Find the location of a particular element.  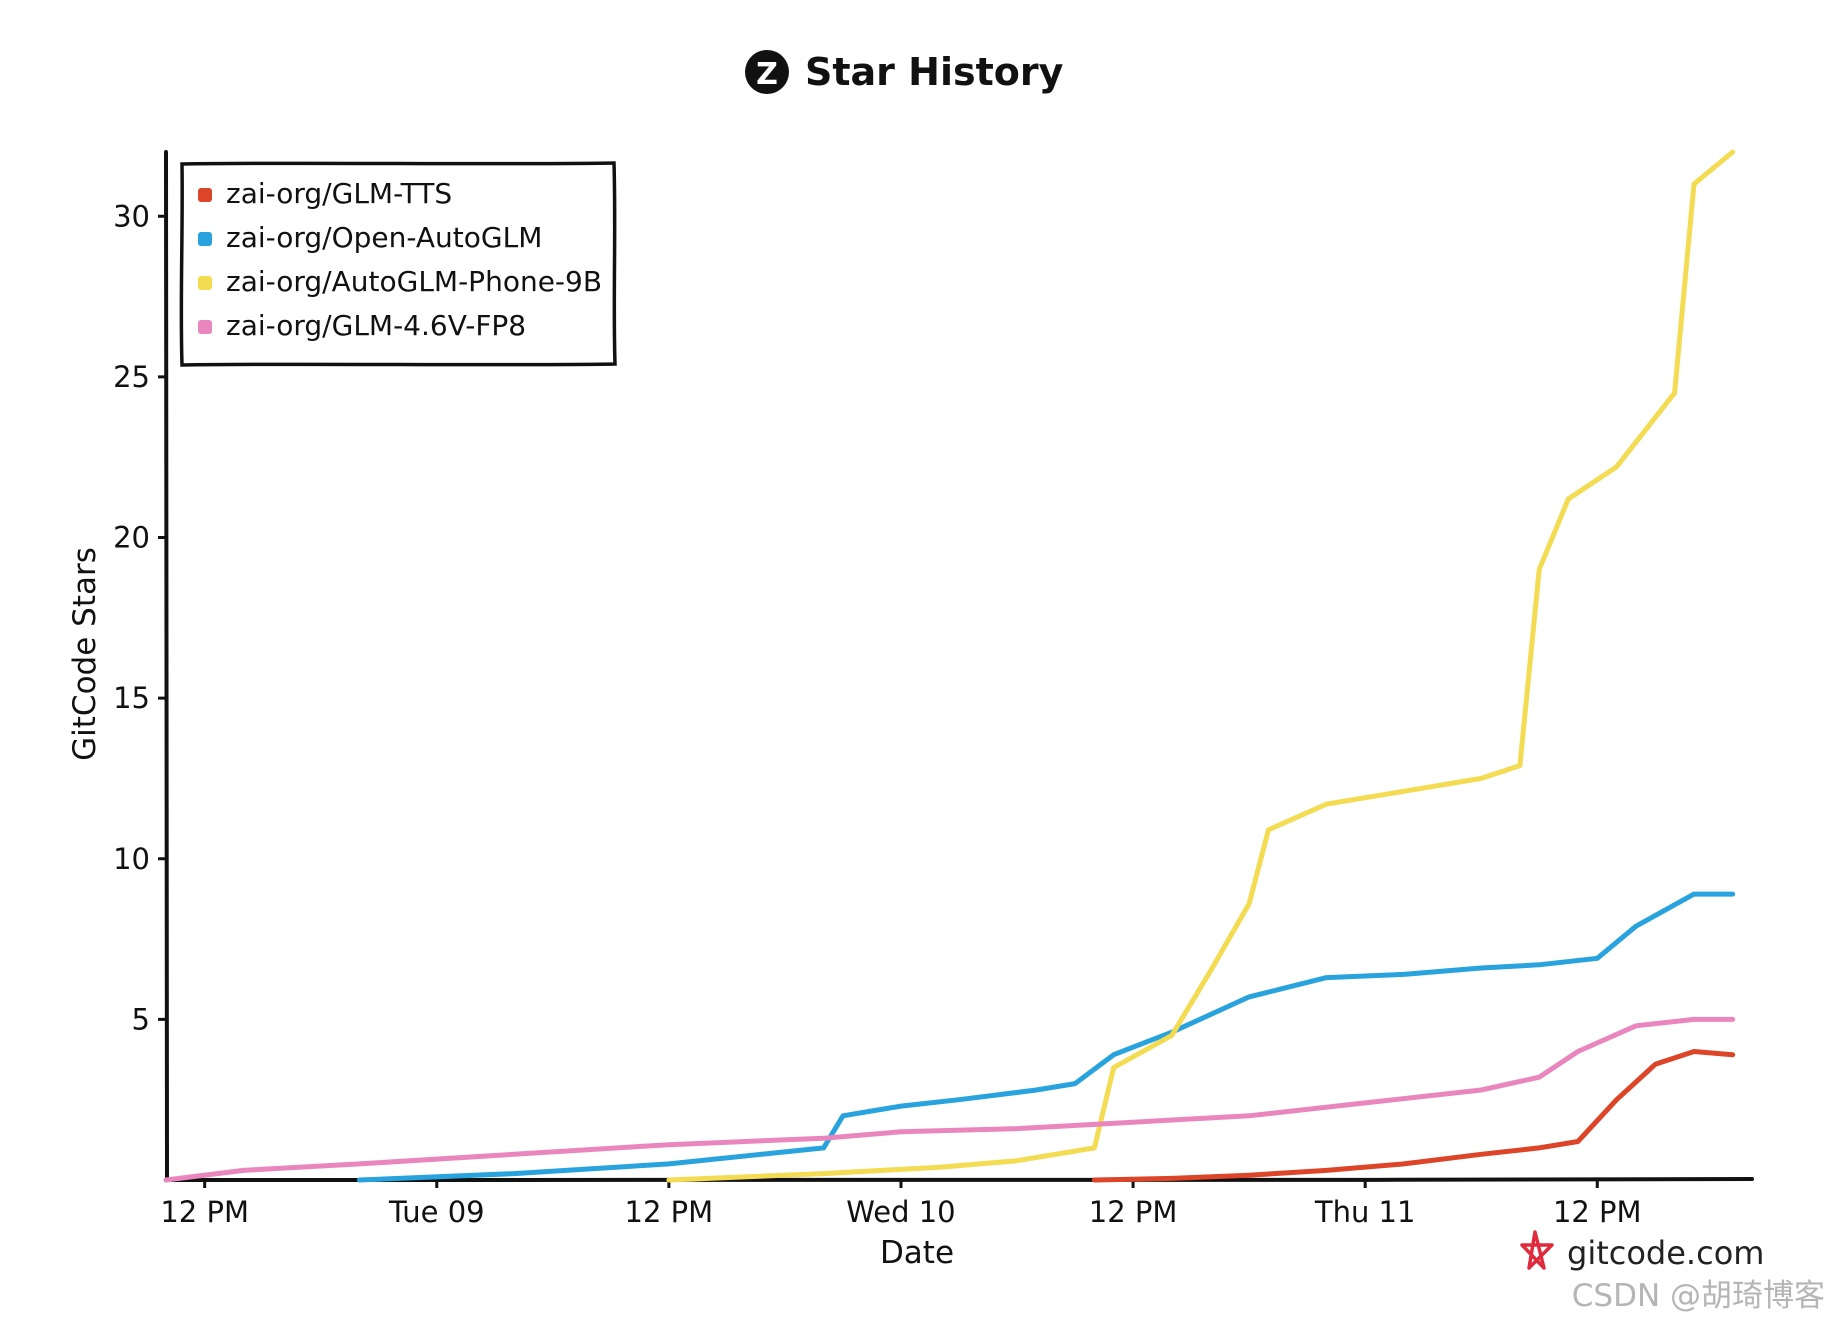

y-axis-line is located at coordinates (166, 666).